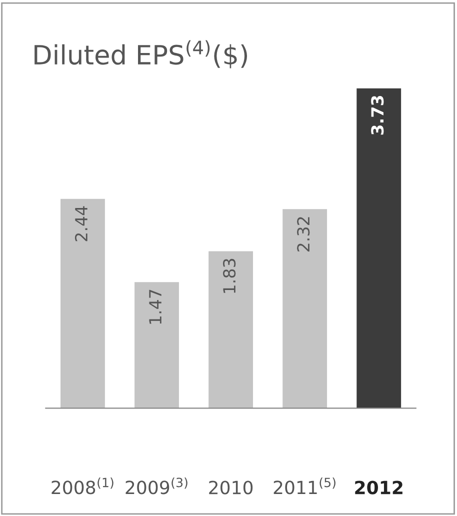 The image size is (457, 516). What do you see at coordinates (231, 487) in the screenshot?
I see `x-tick-label: 2010` at bounding box center [231, 487].